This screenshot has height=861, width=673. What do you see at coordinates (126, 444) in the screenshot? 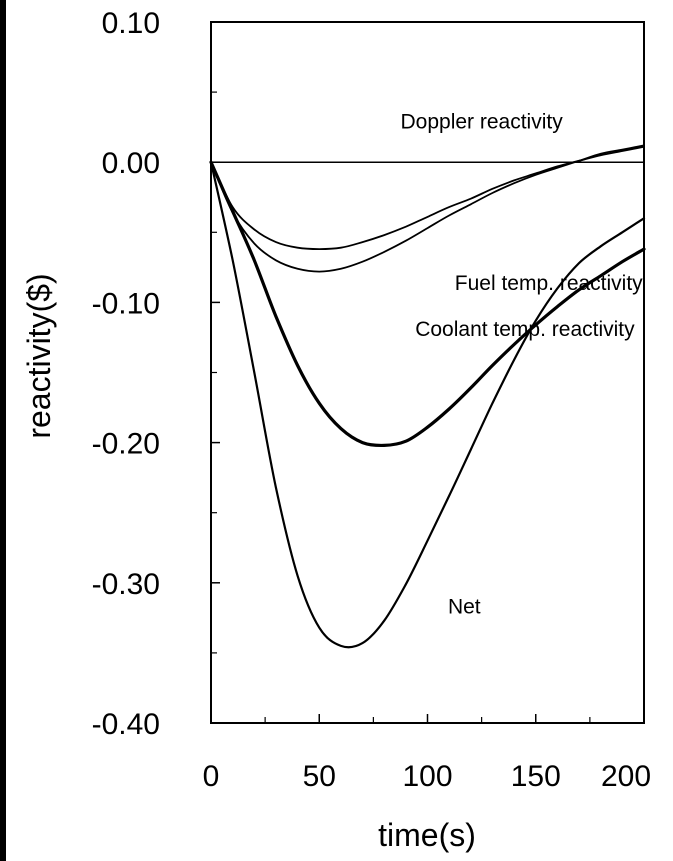
I see `y-tick-label: -0.20` at bounding box center [126, 444].